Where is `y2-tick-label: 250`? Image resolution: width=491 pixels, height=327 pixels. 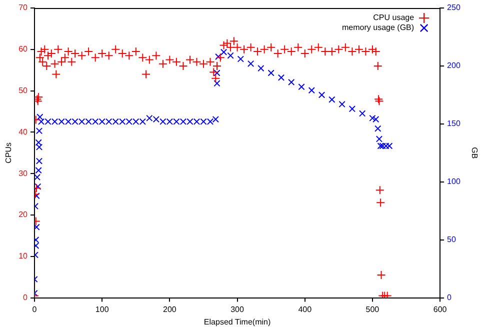
y2-tick-label: 250 is located at coordinates (454, 7).